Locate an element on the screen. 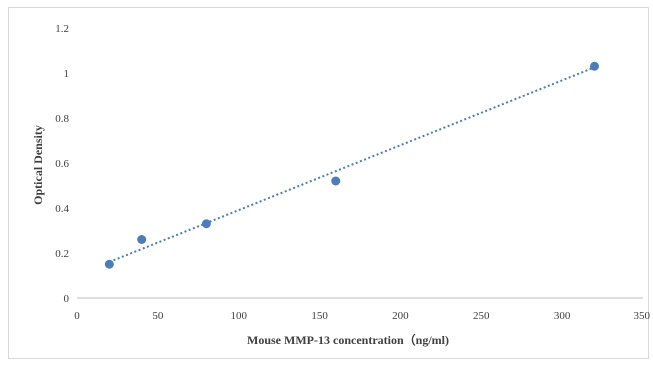 This screenshot has height=365, width=653. y-tick-label: 0.6 is located at coordinates (62, 164).